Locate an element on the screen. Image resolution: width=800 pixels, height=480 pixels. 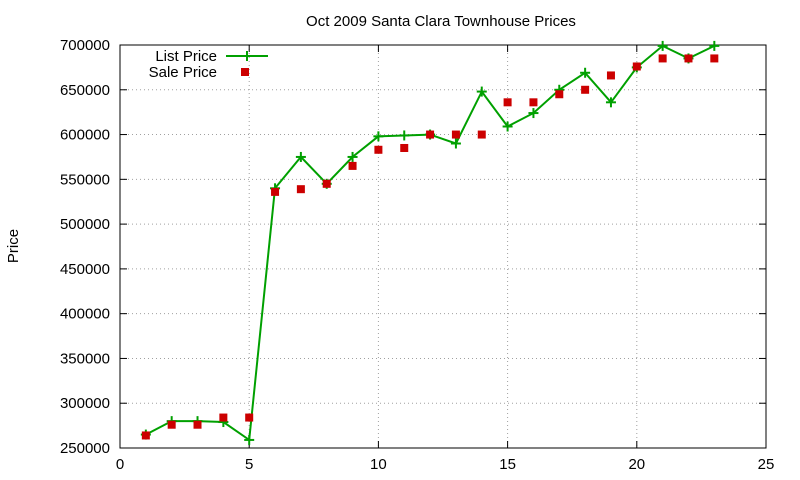
x-tick-label: 15 is located at coordinates (507, 464).